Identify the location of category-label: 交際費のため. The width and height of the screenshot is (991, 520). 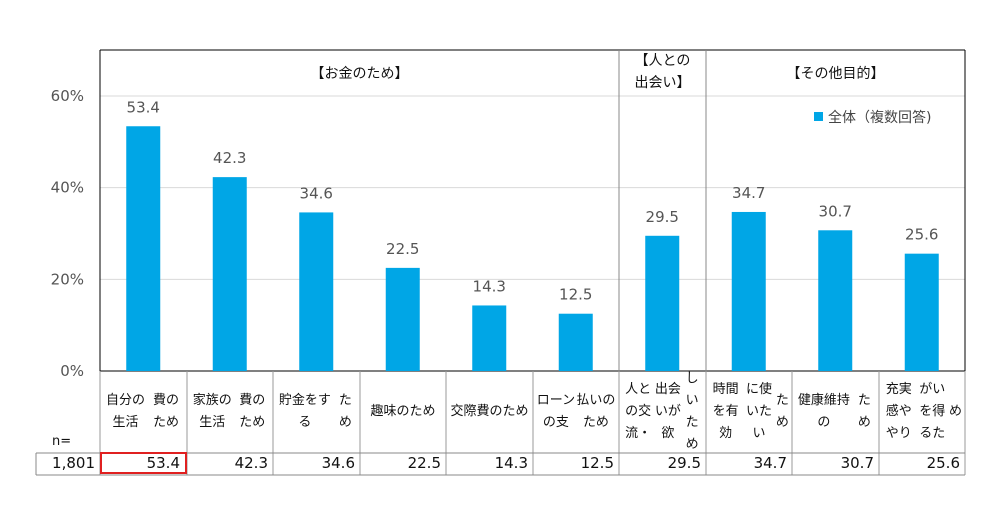
(489, 411).